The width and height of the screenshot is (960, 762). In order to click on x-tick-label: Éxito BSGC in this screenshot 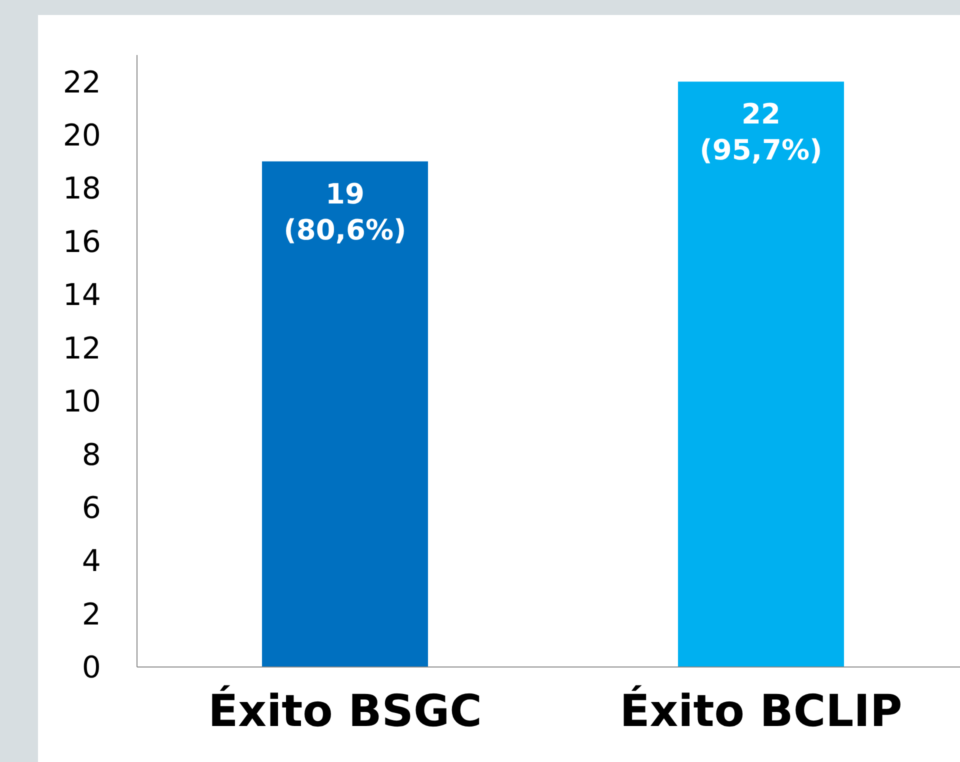, I will do `click(345, 711)`.